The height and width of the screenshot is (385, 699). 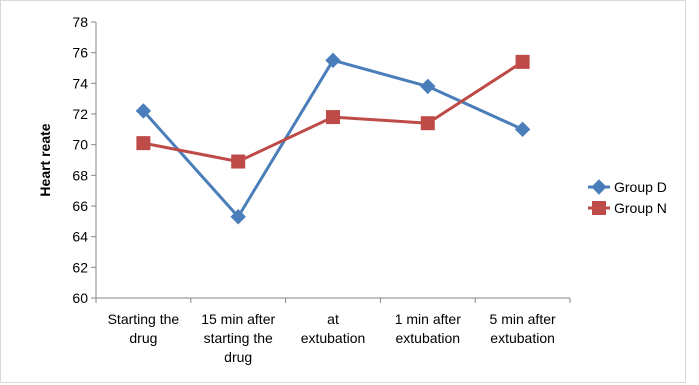 I want to click on y-tick-label: 68, so click(x=80, y=175).